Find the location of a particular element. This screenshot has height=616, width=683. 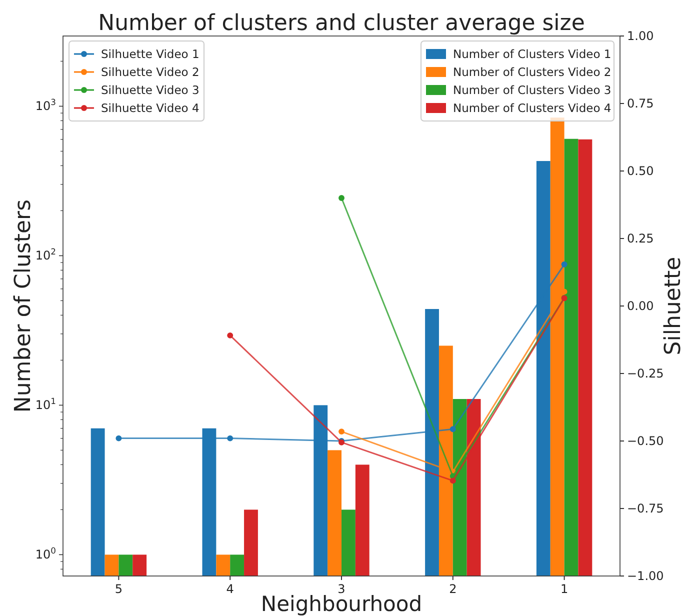

y2-tick-label: 1.00 is located at coordinates (640, 36).